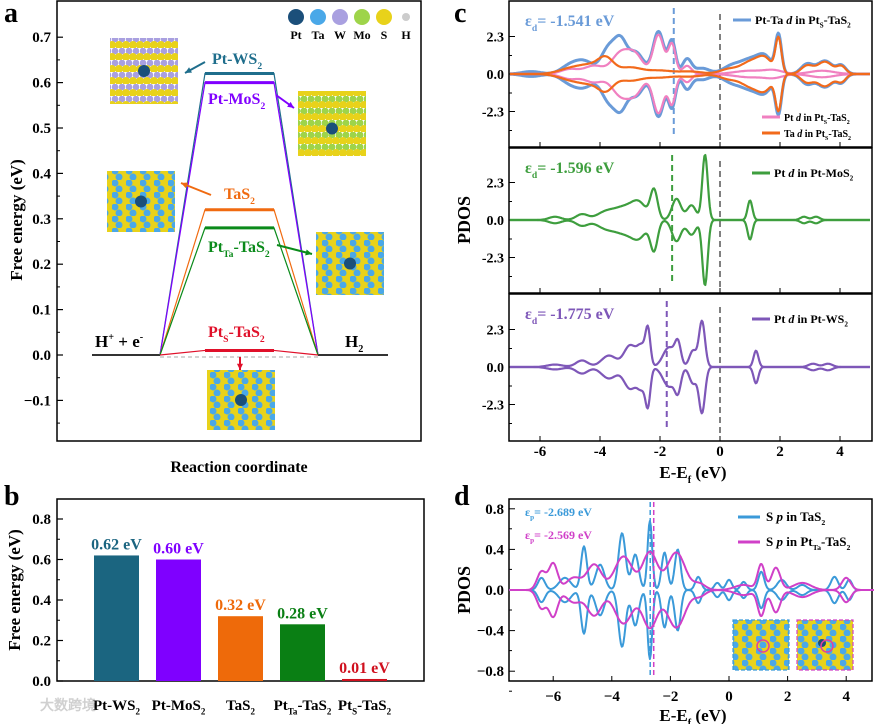 The width and height of the screenshot is (874, 724). I want to click on y-tick-label: 0.8, so click(41, 520).